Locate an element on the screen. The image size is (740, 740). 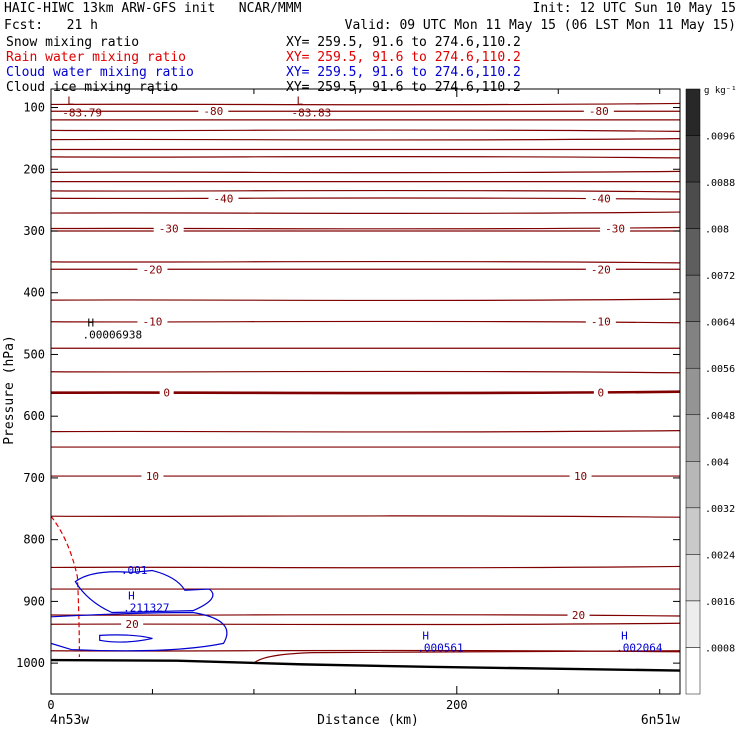
terrain-line is located at coordinates (365, 665).